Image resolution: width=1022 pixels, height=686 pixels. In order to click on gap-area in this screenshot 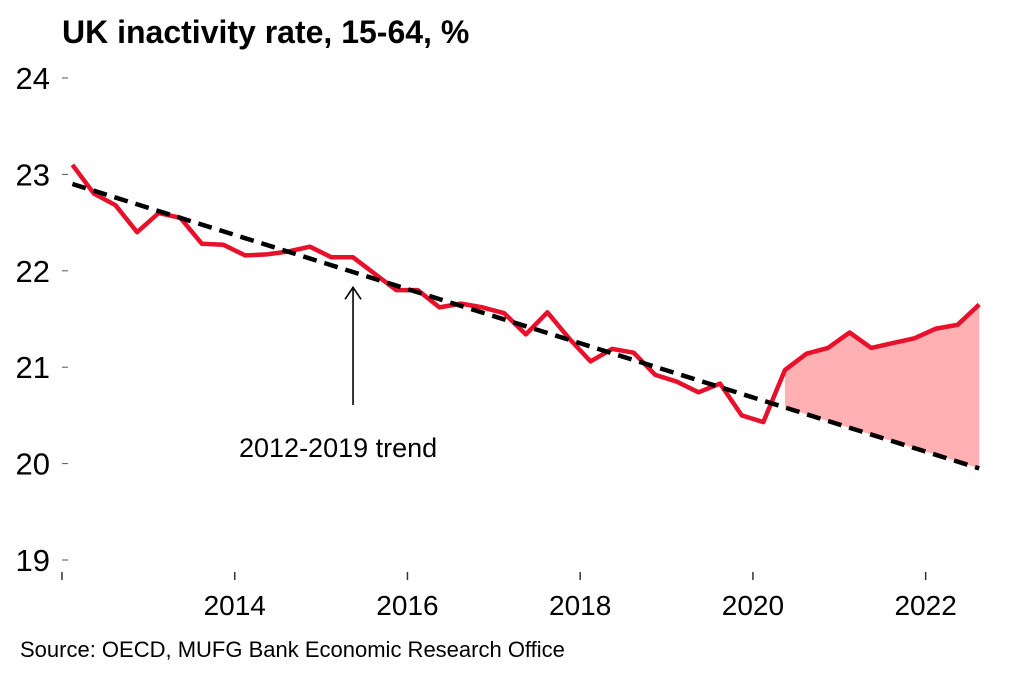, I will do `click(882, 386)`.